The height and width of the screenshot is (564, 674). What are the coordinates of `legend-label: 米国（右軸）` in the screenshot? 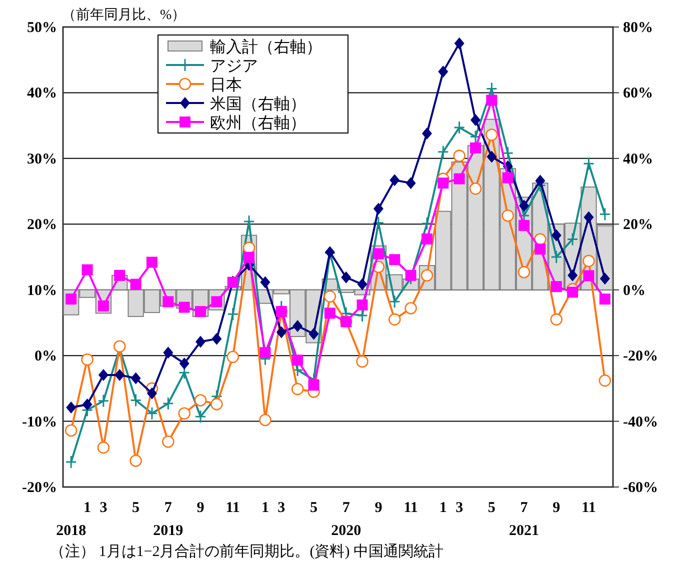 It's located at (258, 104).